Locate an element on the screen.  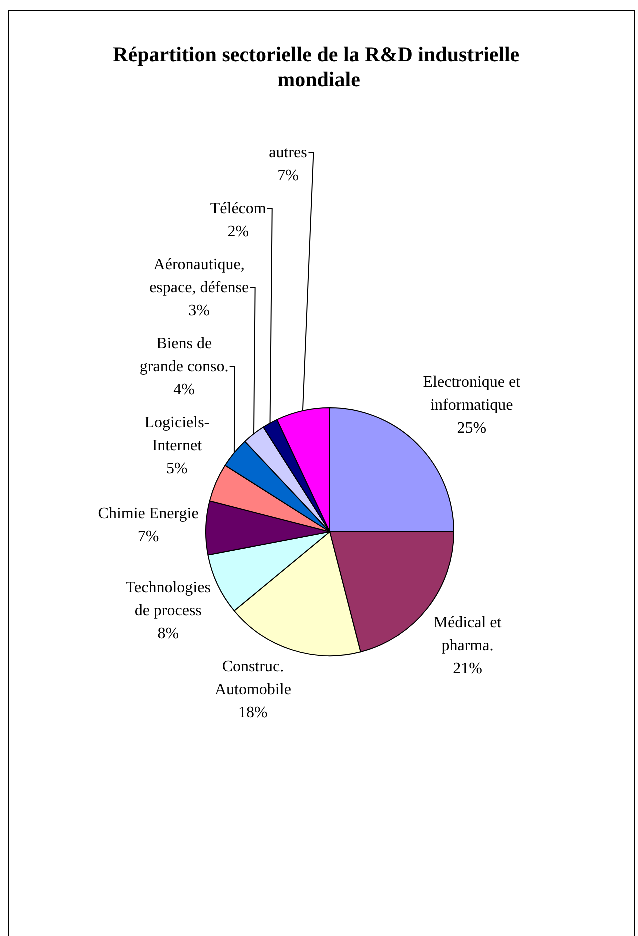
data-label: 21% is located at coordinates (467, 669).